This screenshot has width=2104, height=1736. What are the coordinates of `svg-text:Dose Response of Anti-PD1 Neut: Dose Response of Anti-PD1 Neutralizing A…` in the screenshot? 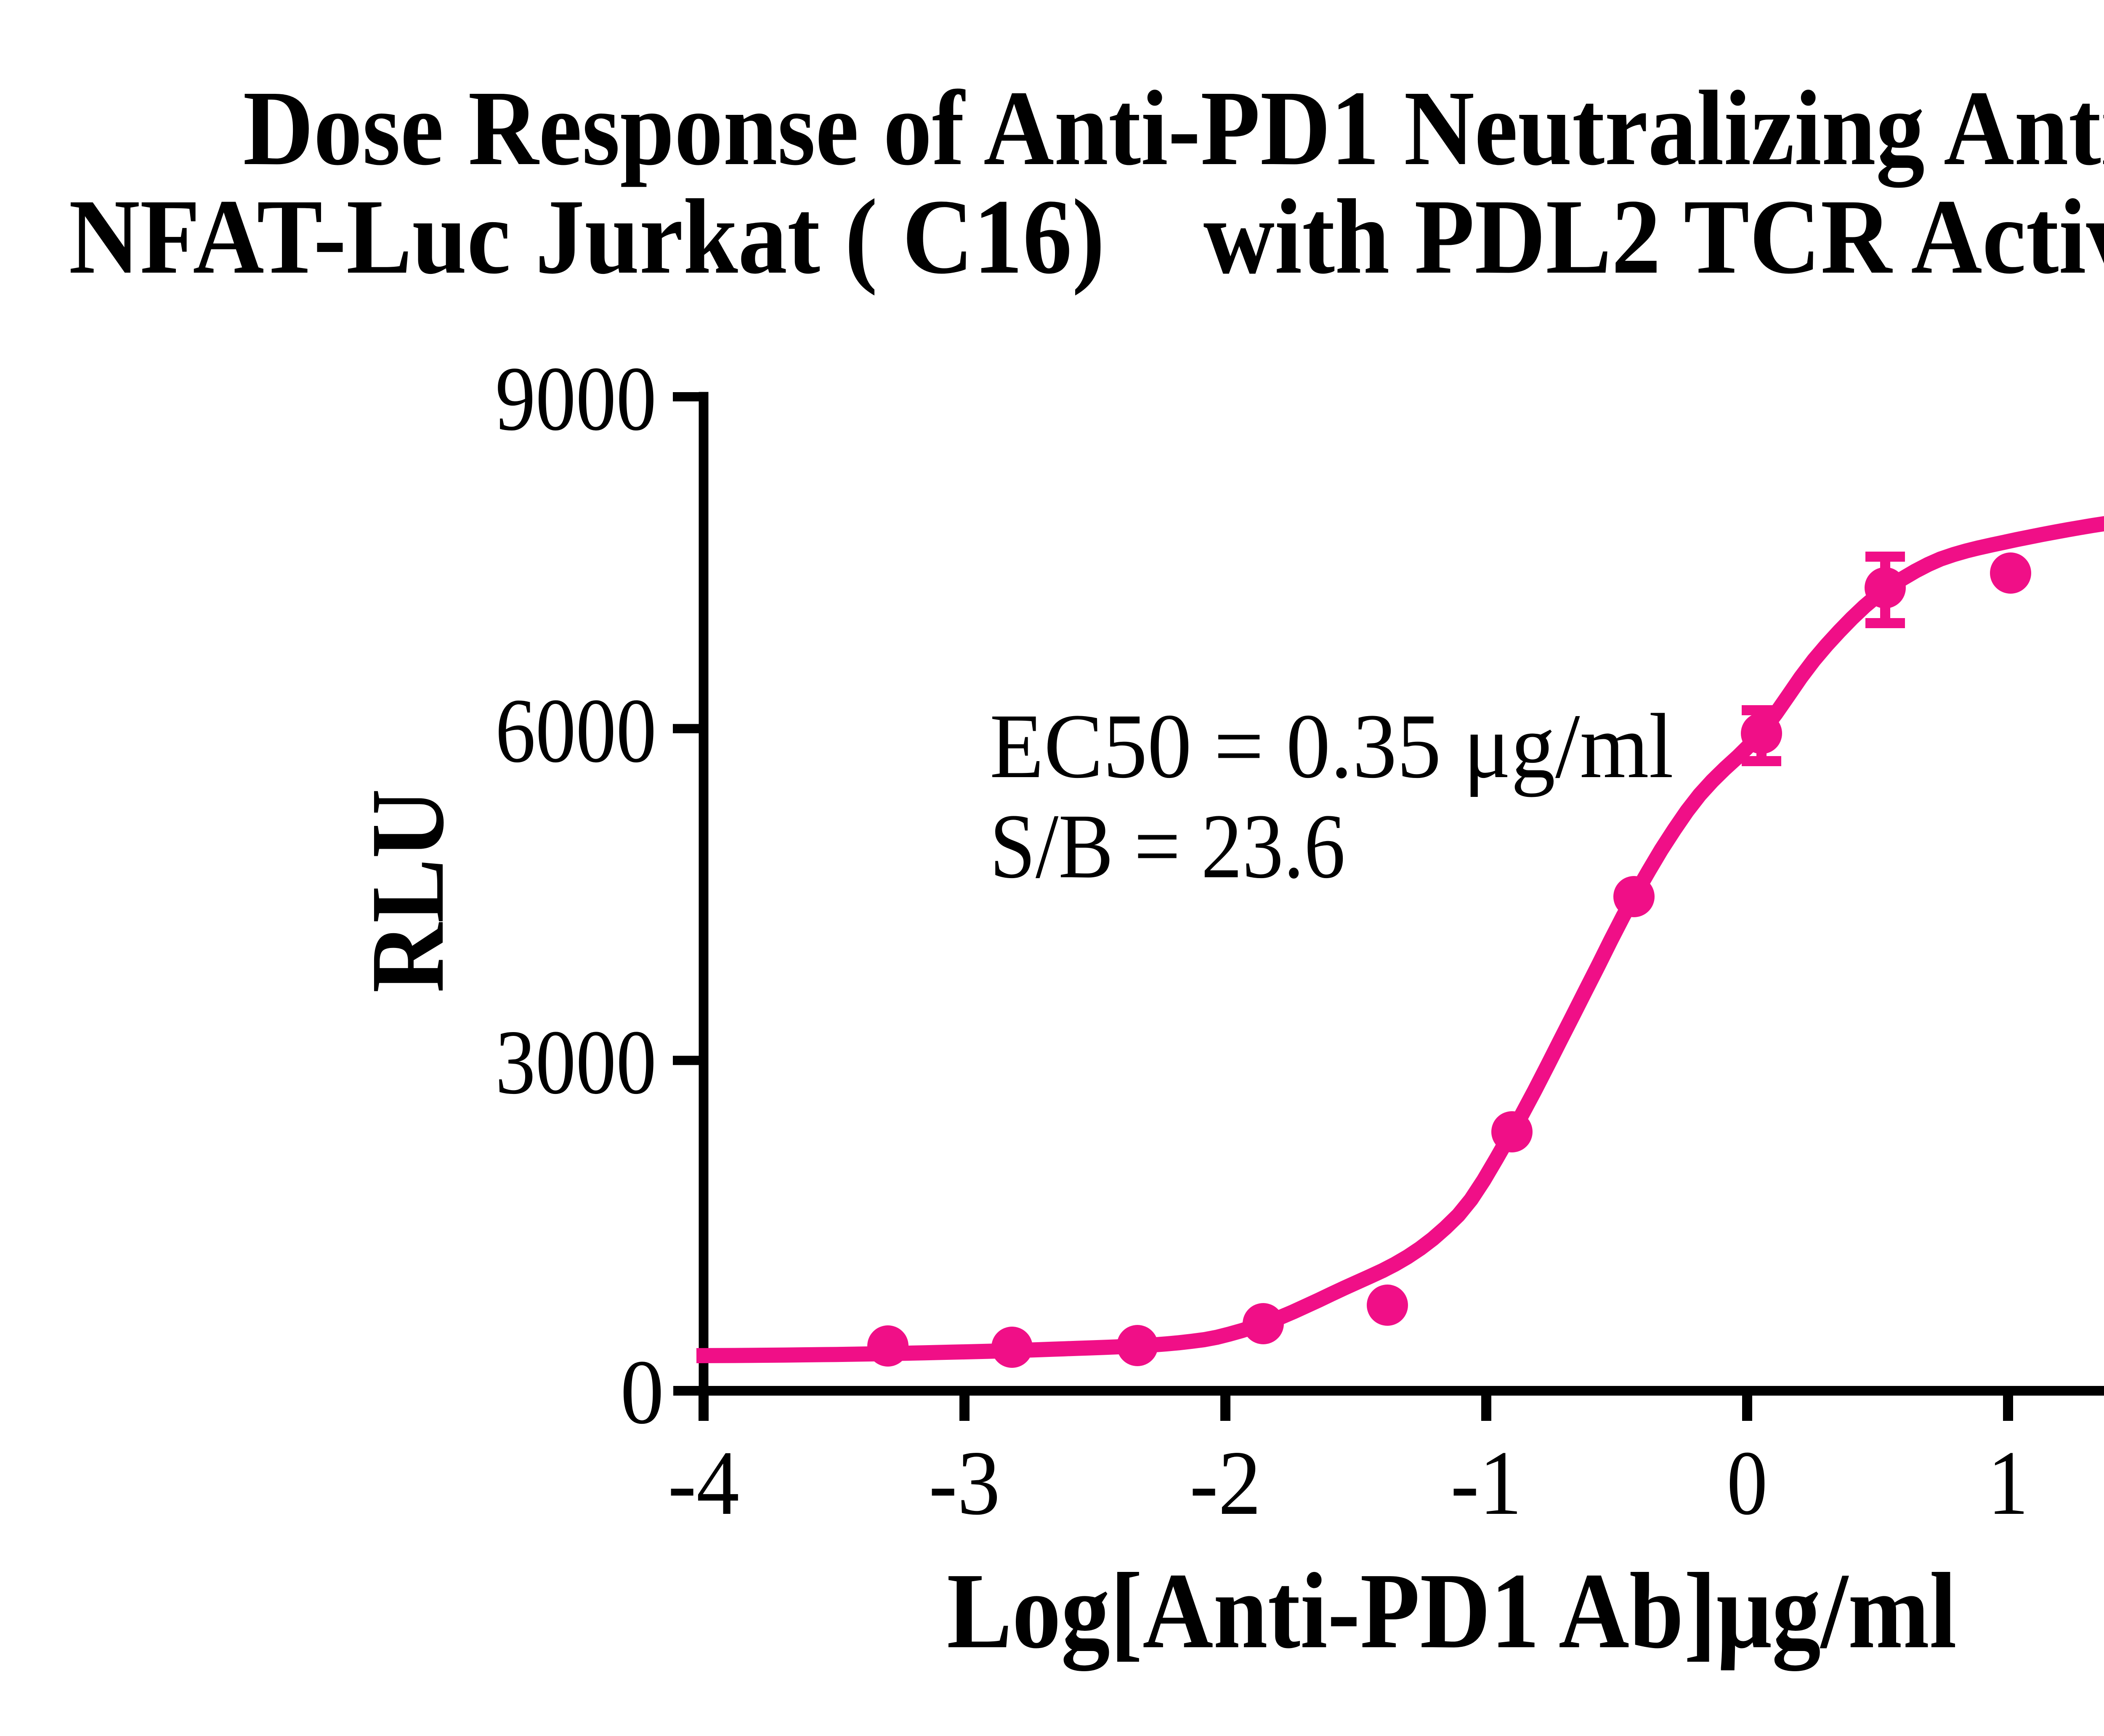 It's located at (1173, 128).